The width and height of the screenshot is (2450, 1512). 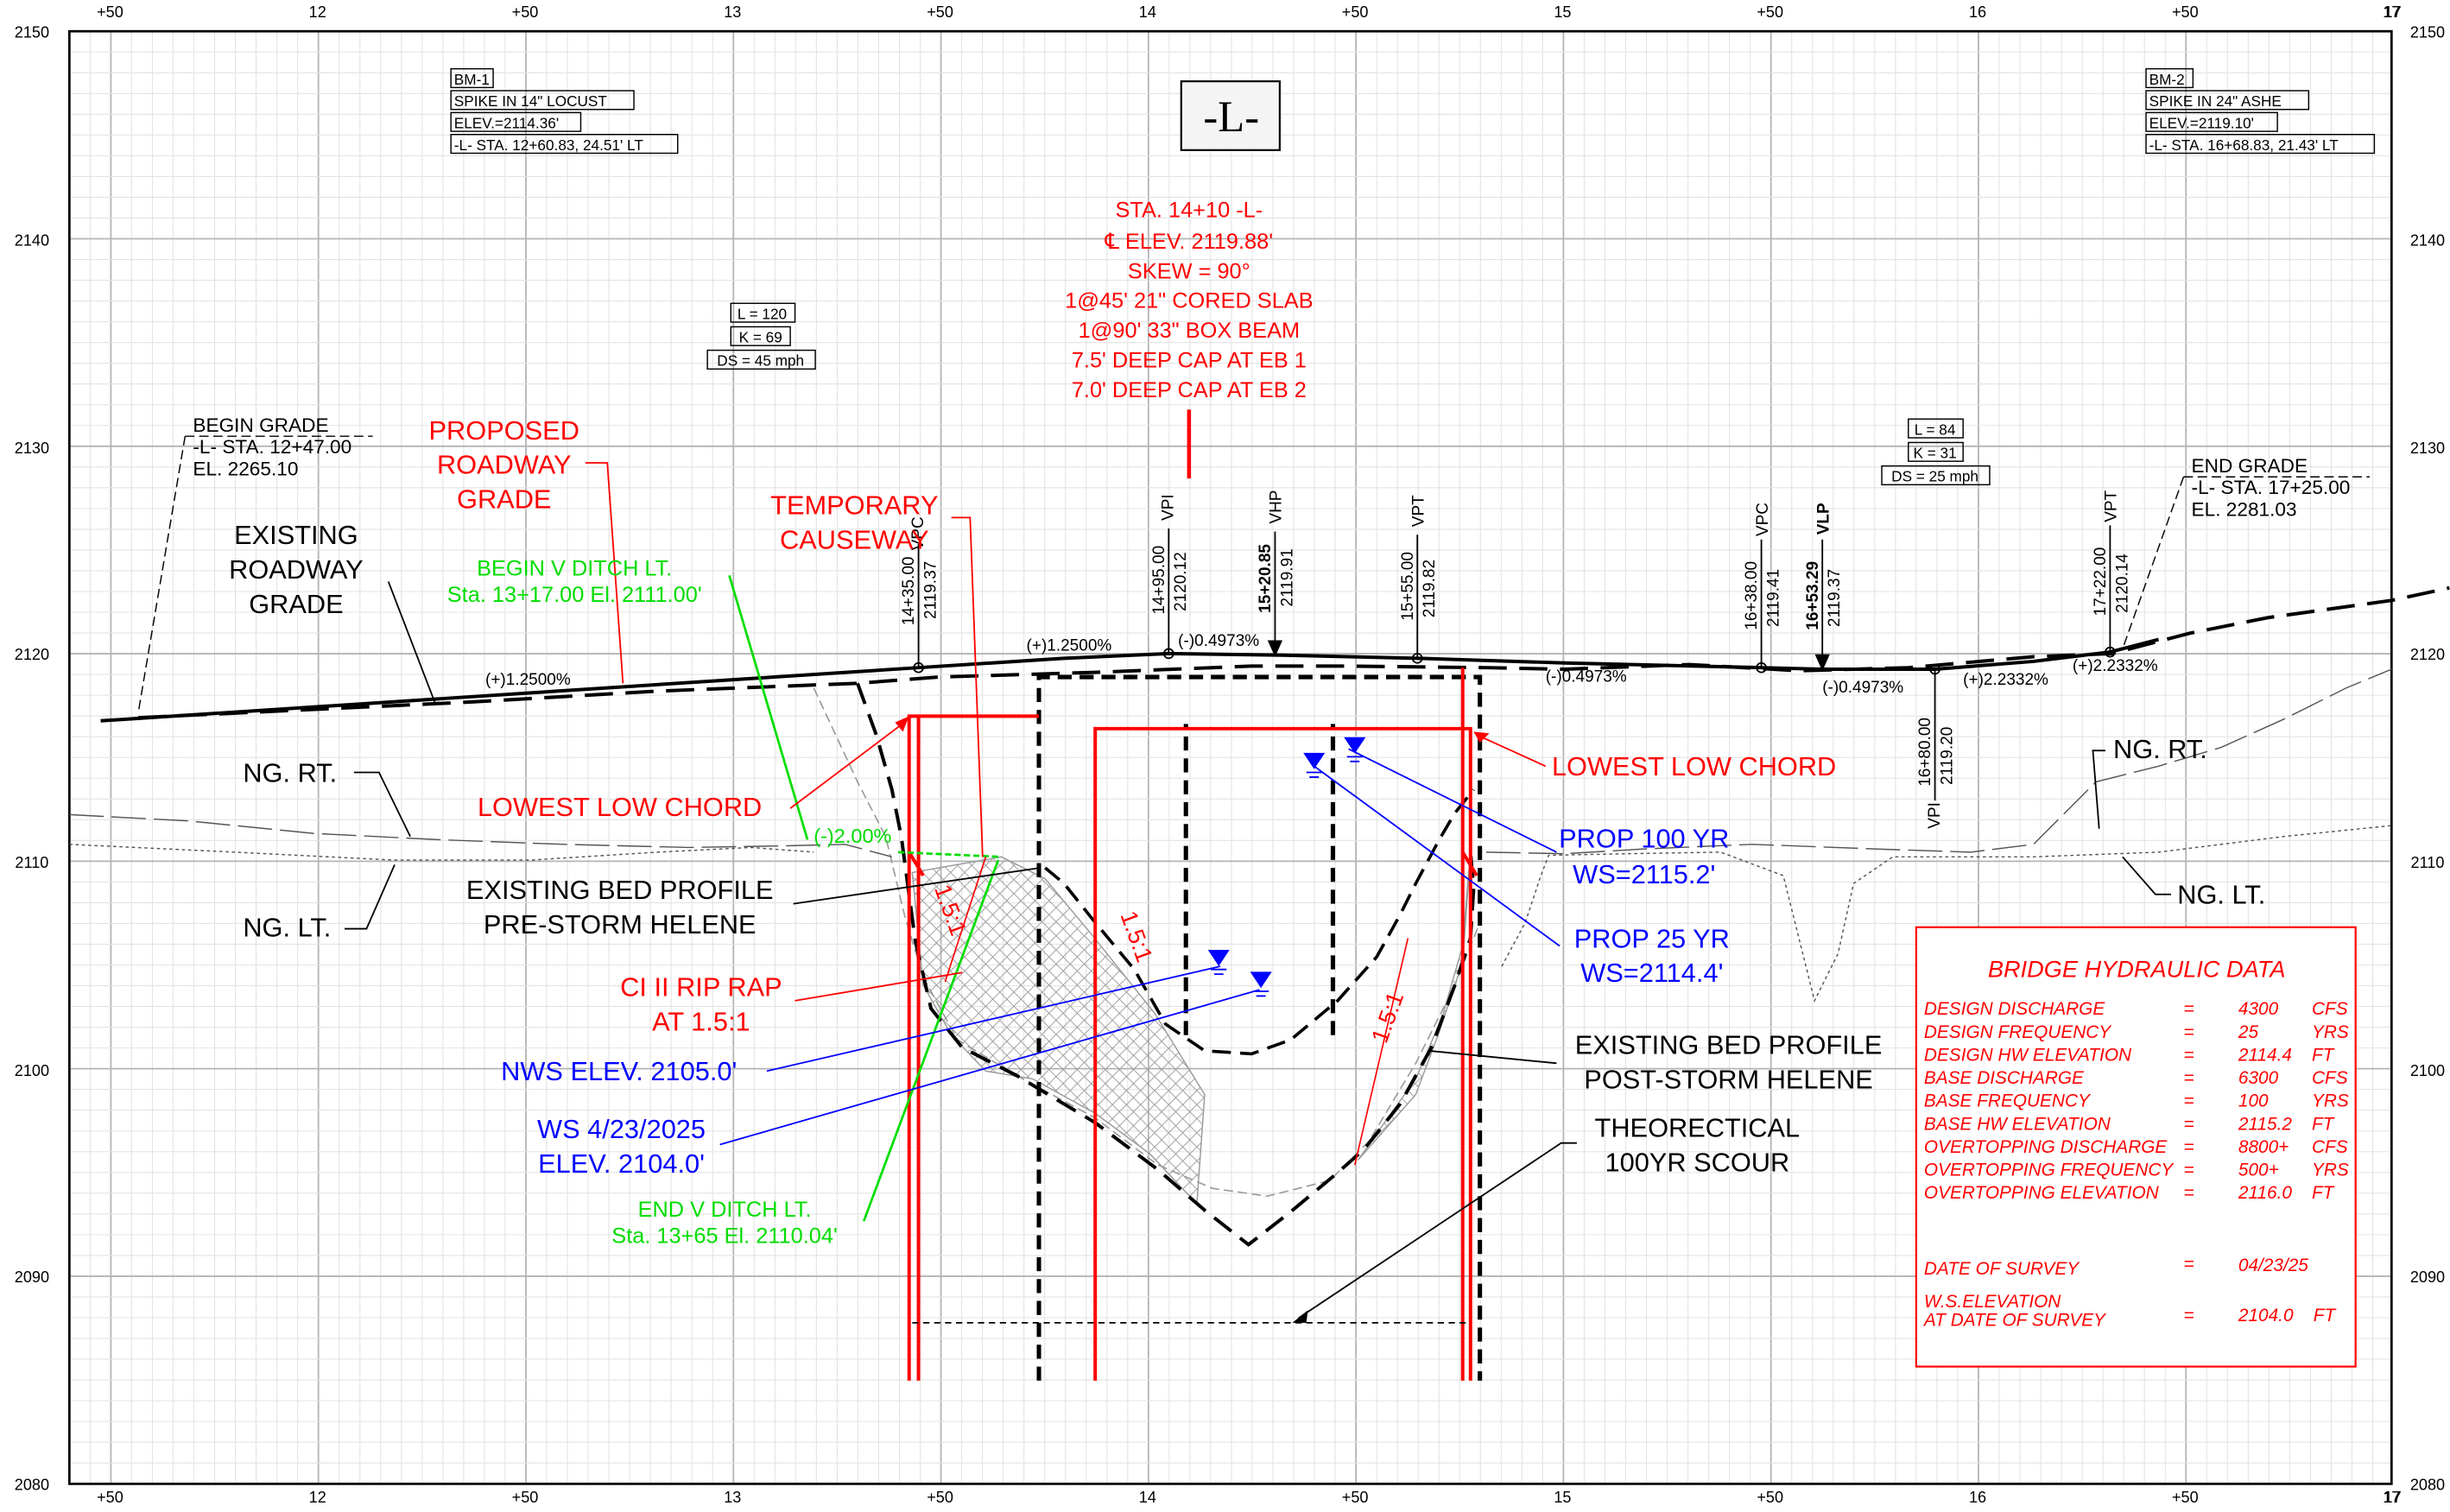 I want to click on label-proposed-grade-2: ROADWAY, so click(x=504, y=465).